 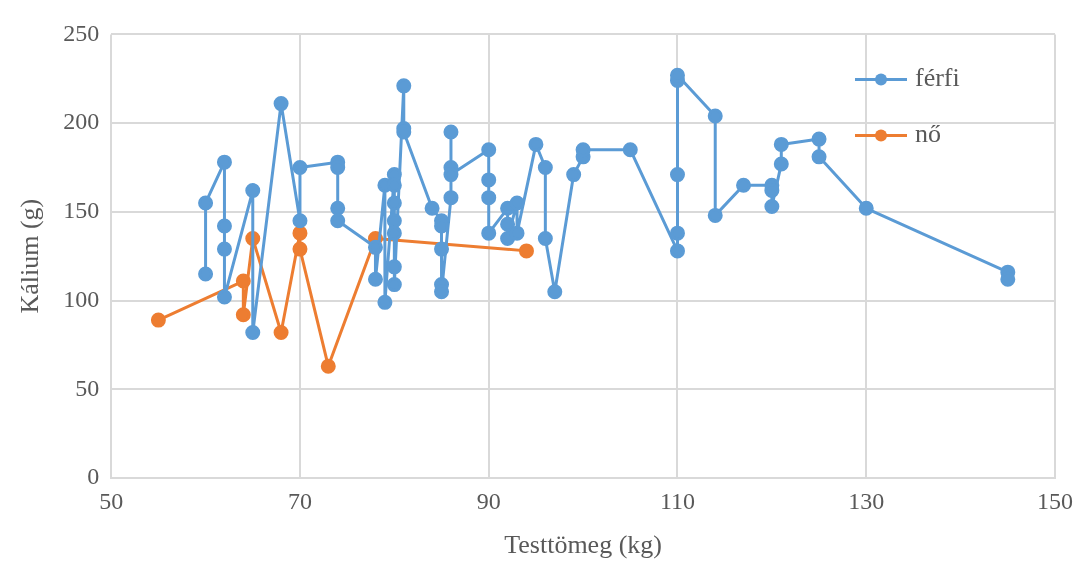 I want to click on y-axis-title: Kálium (g), so click(x=30, y=256).